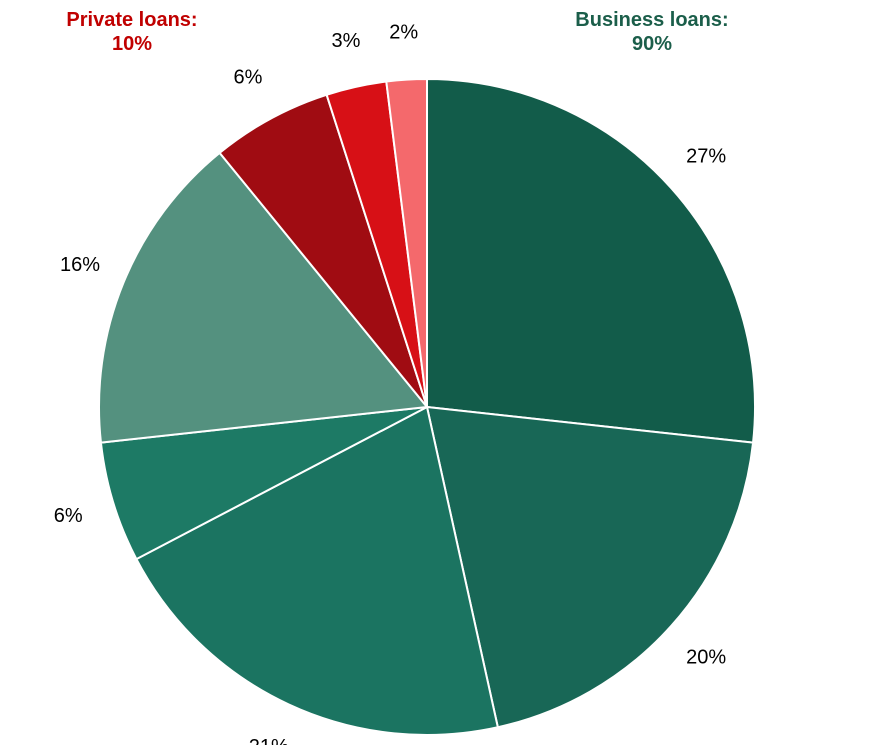 This screenshot has height=745, width=877. I want to click on pie-slice-label-6: 6%, so click(248, 77).